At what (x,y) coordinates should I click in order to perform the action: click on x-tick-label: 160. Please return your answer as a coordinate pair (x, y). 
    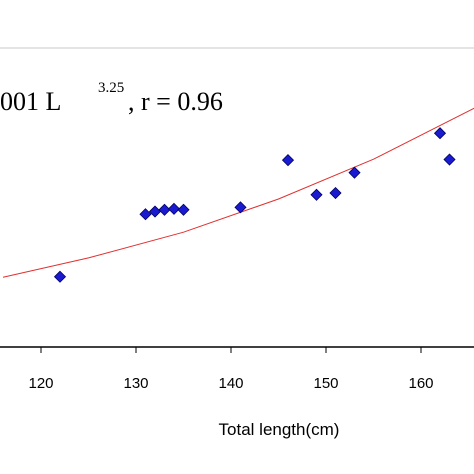
    Looking at the image, I should click on (420, 383).